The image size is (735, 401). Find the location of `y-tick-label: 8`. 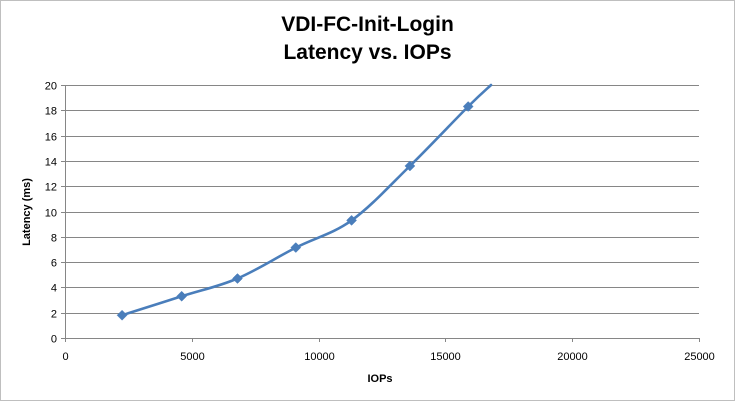

y-tick-label: 8 is located at coordinates (54, 239).